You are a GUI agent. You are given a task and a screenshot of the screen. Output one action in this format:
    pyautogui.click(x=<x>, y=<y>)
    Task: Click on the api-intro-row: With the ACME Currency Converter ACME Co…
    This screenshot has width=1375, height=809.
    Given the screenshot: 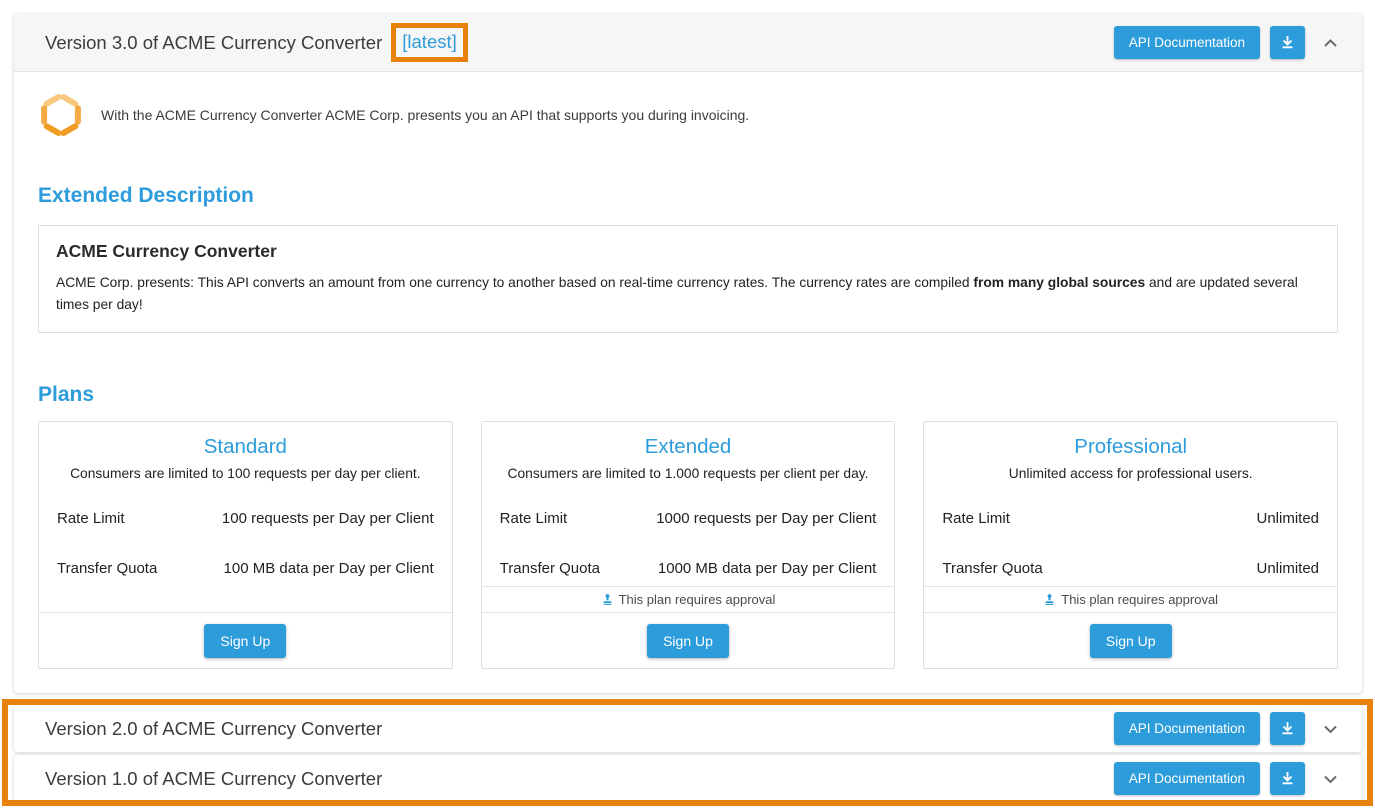 What is the action you would take?
    pyautogui.click(x=688, y=105)
    